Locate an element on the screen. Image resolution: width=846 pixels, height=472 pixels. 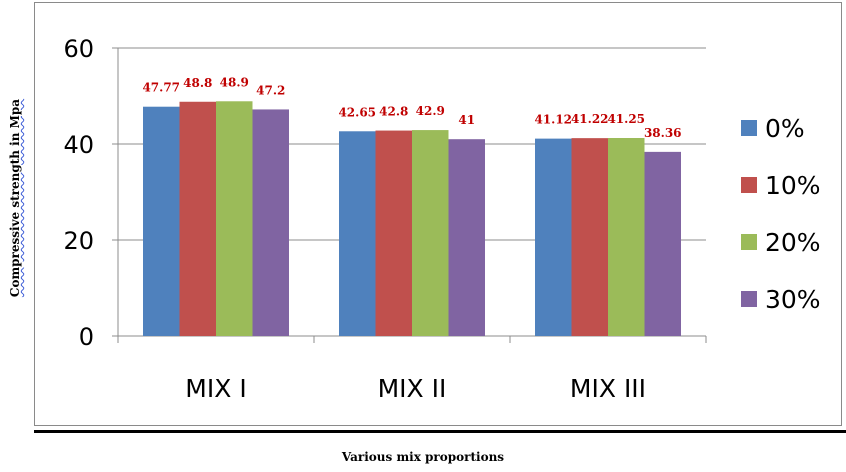
legend-label: 0% is located at coordinates (785, 128).